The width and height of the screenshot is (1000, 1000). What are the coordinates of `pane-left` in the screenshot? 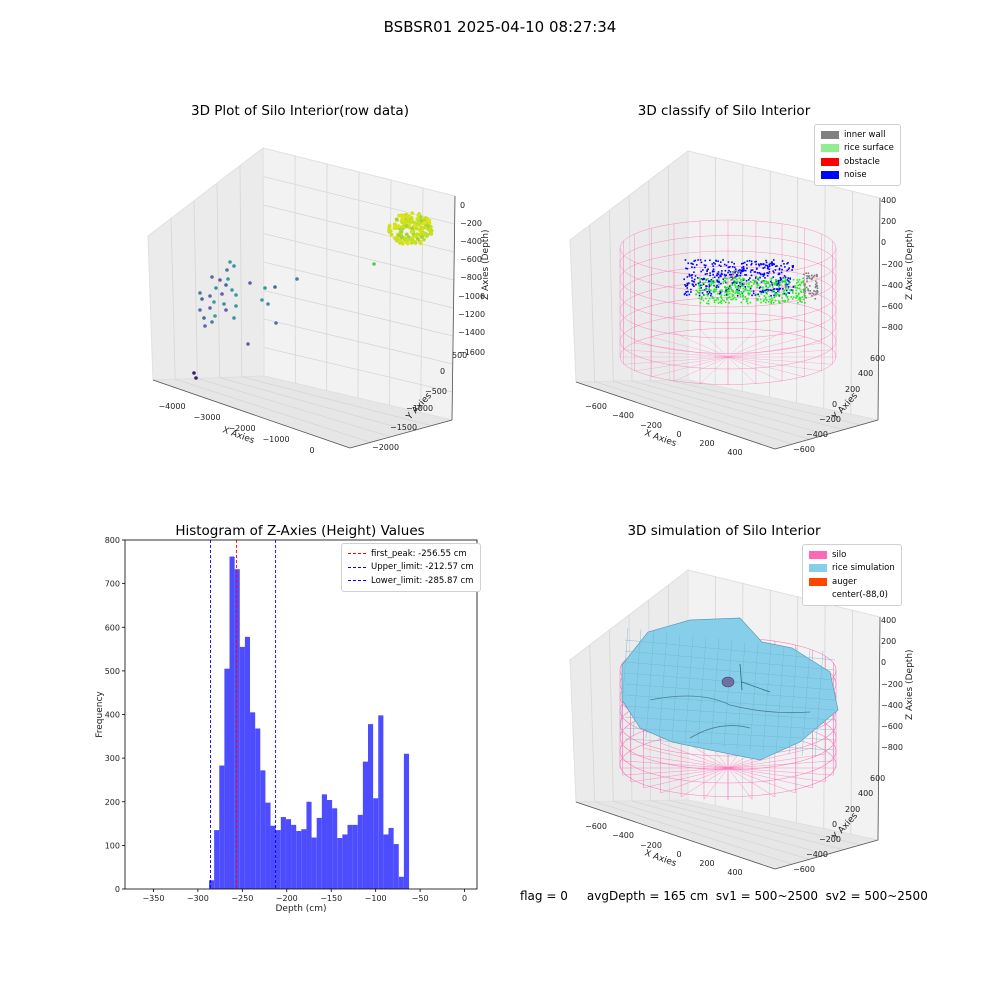 It's located at (206, 264).